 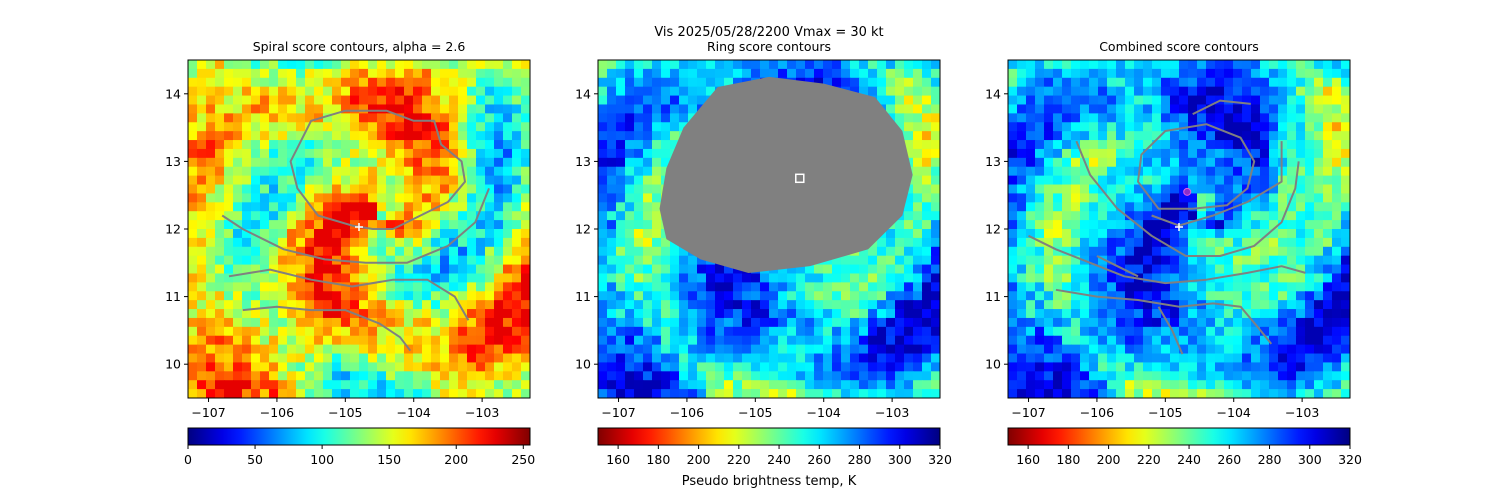 I want to click on x-tick-label: −105, so click(x=755, y=412).